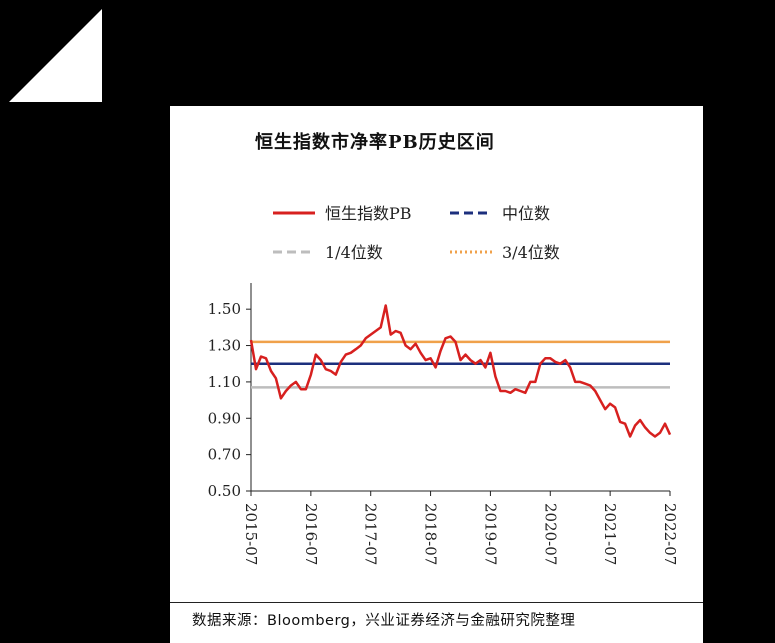  Describe the element at coordinates (375, 142) in the screenshot. I see `chart-title: 恒生指数市净率PB历史区间` at that location.